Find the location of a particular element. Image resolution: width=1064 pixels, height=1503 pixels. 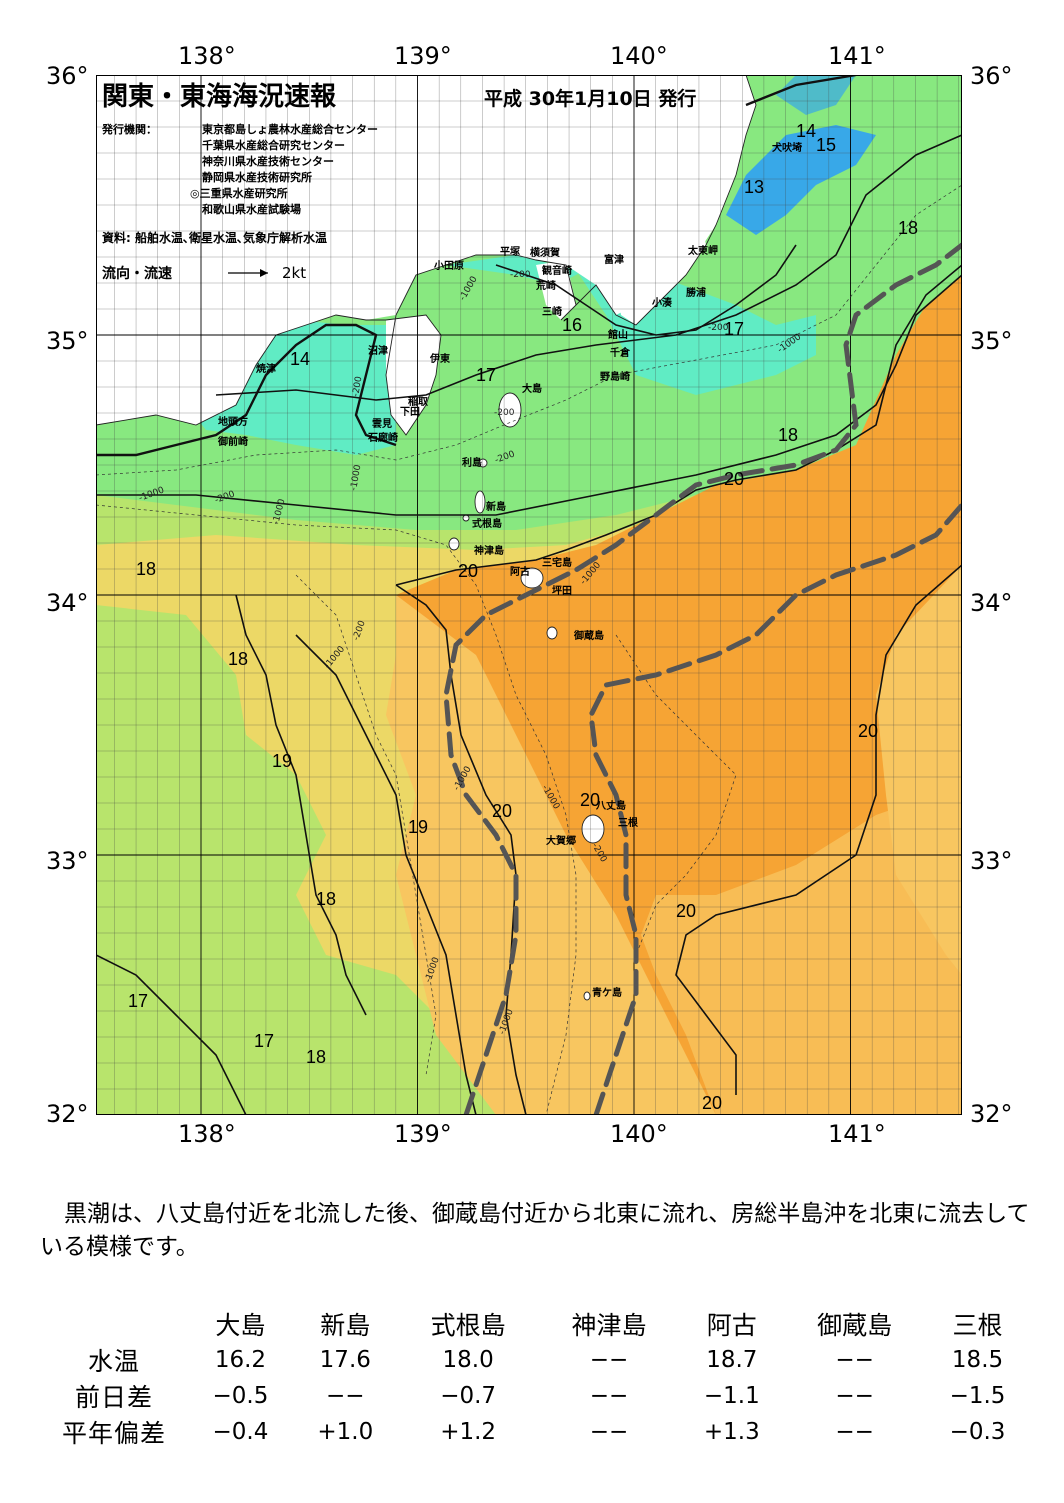

place-kumomi: 雲見 is located at coordinates (382, 424).